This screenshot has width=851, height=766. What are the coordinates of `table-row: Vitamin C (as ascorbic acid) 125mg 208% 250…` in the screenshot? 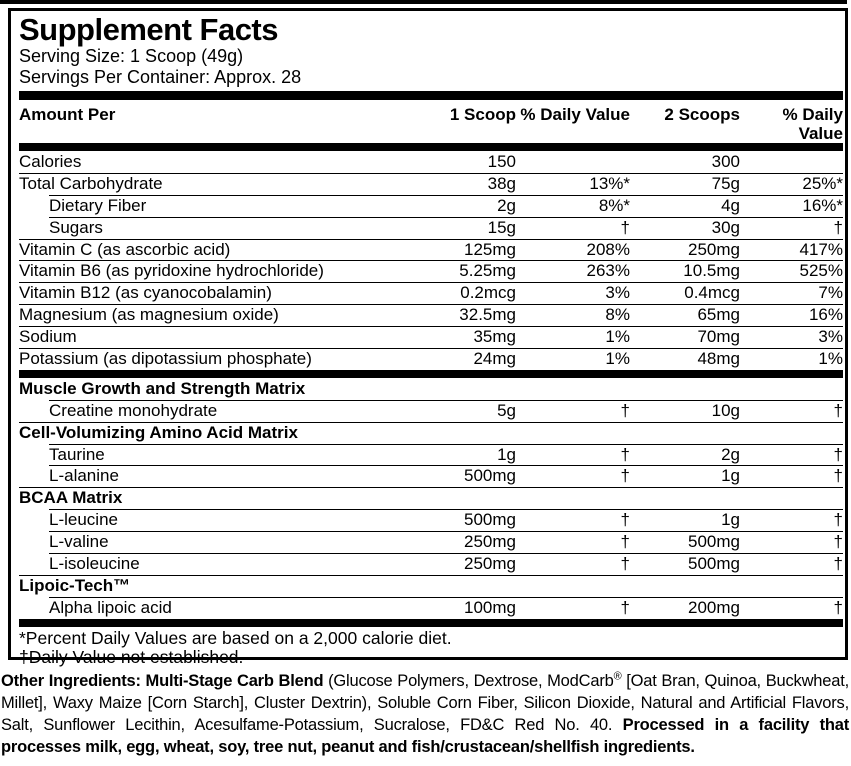 It's located at (431, 249).